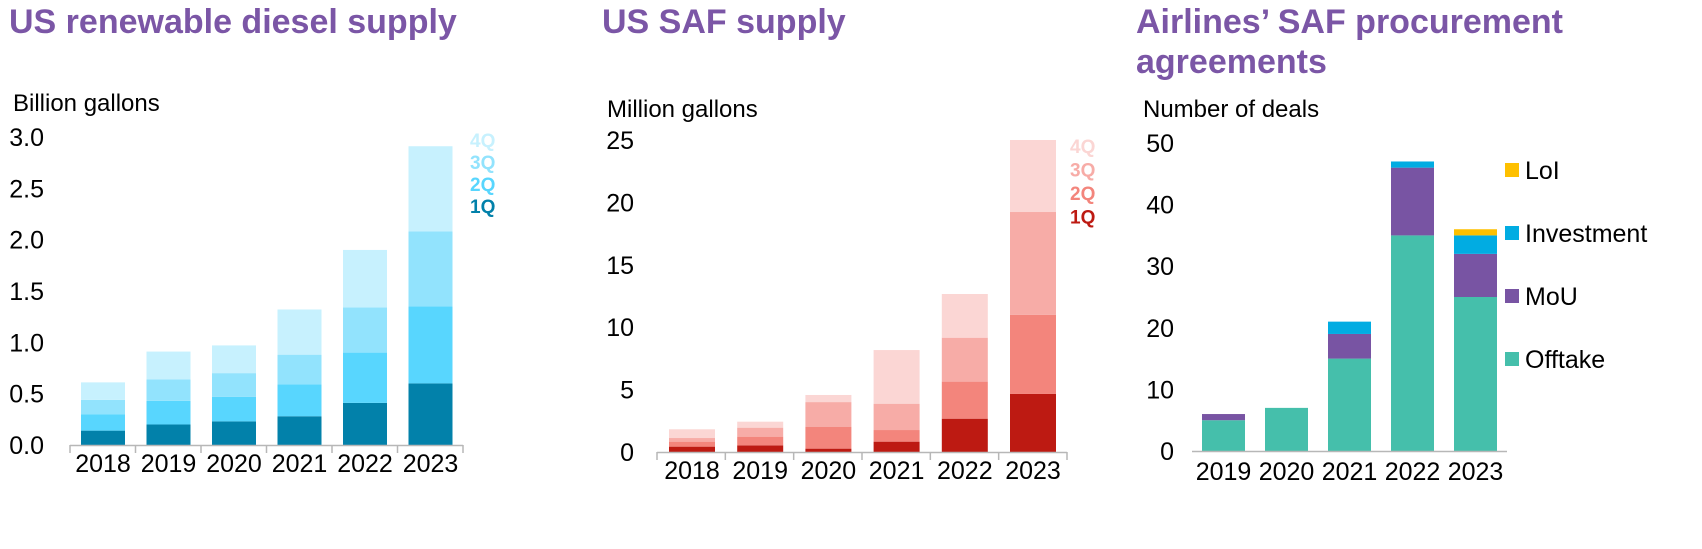  Describe the element at coordinates (1475, 374) in the screenshot. I see `bar-segment-2023-offtake` at that location.